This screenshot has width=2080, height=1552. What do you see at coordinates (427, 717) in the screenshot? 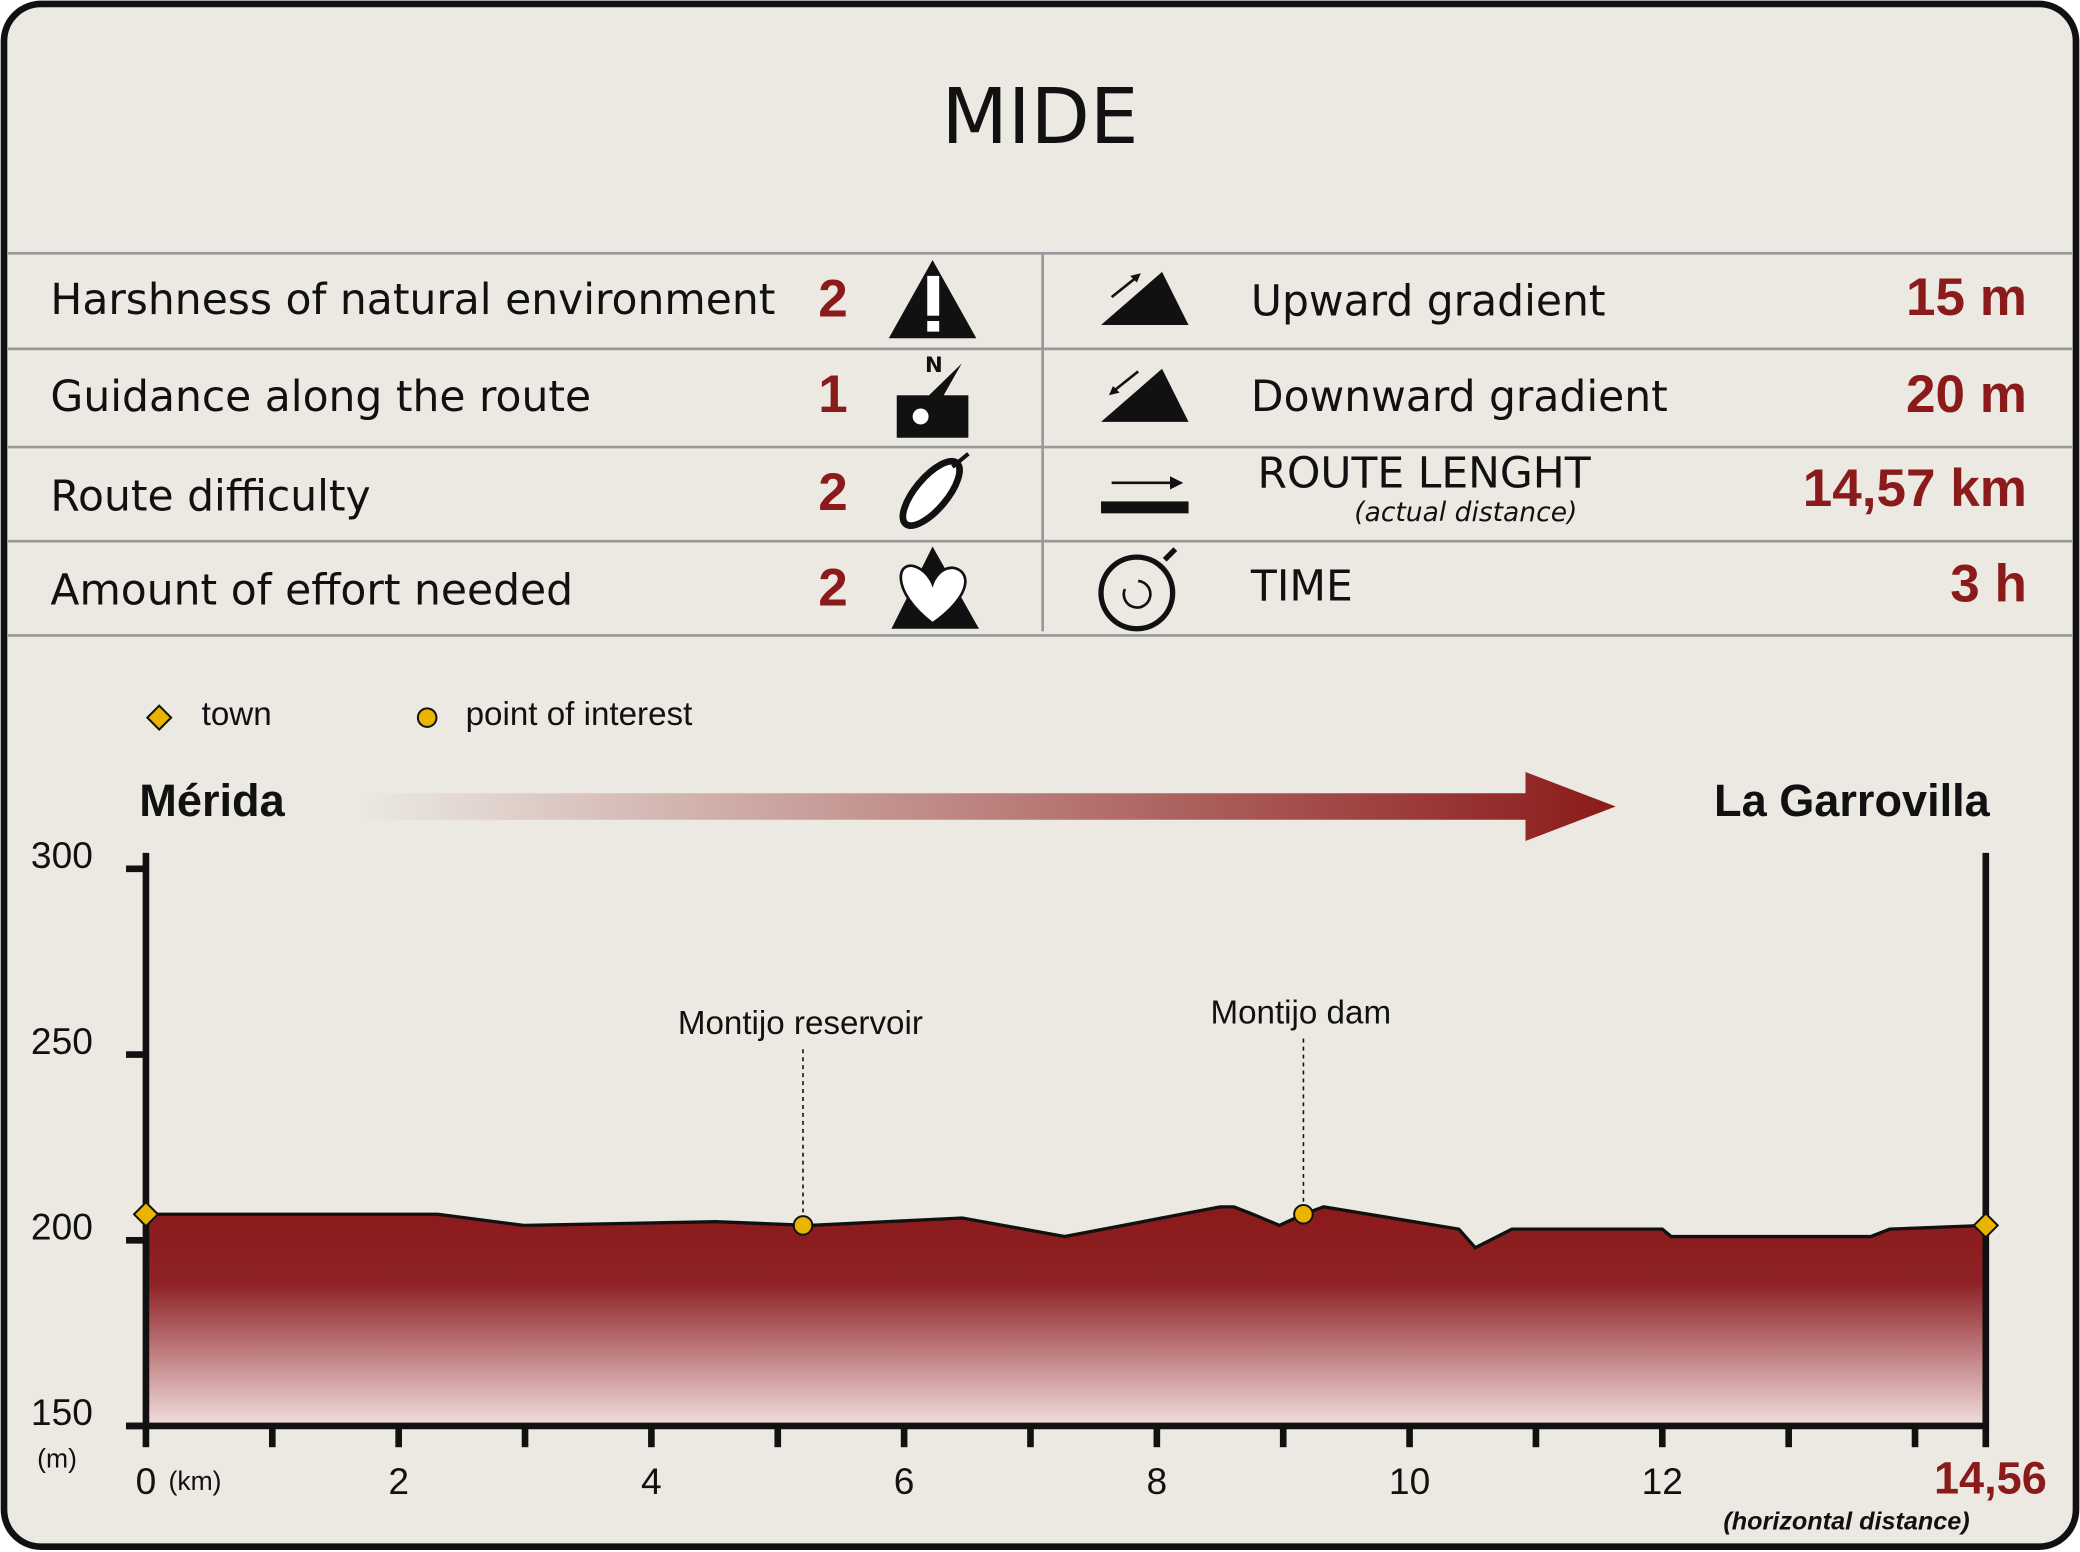
I see `legend-poi-marker` at bounding box center [427, 717].